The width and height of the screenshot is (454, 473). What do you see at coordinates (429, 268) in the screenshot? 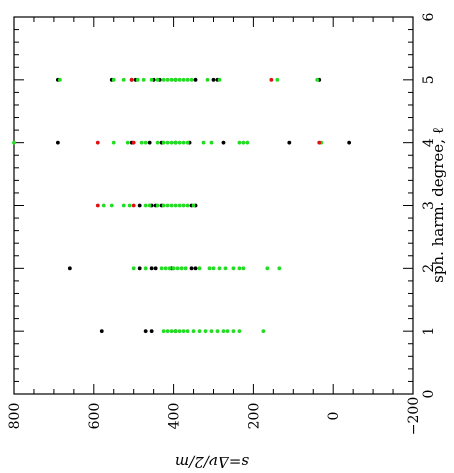
I see `x-tick-label: 2` at bounding box center [429, 268].